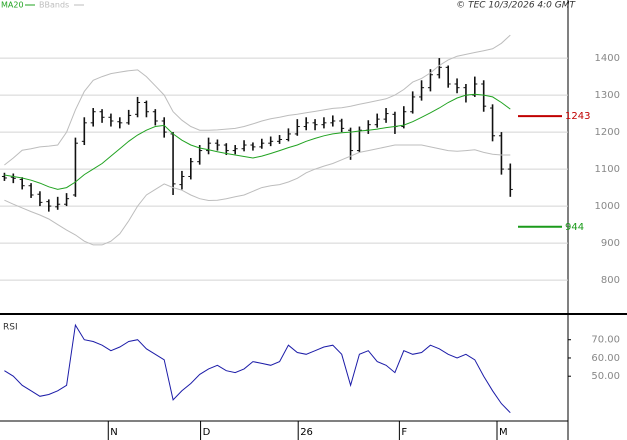 The height and width of the screenshot is (440, 627). I want to click on x-tick-label: D, so click(207, 432).